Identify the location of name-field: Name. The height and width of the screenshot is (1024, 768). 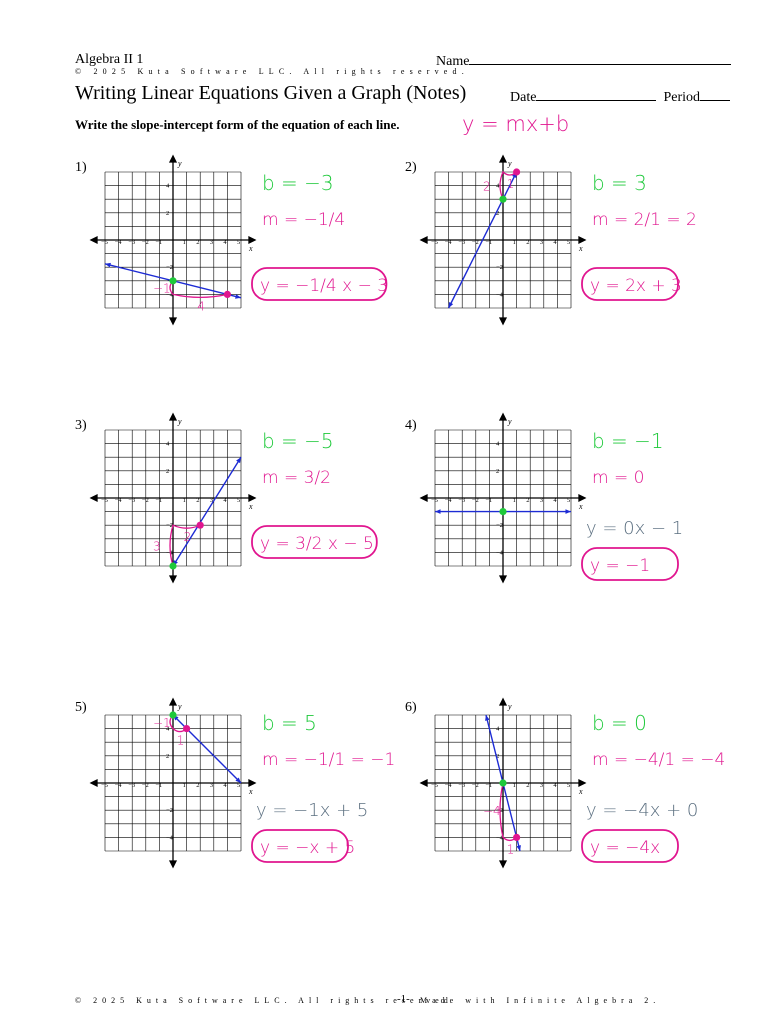
(584, 61).